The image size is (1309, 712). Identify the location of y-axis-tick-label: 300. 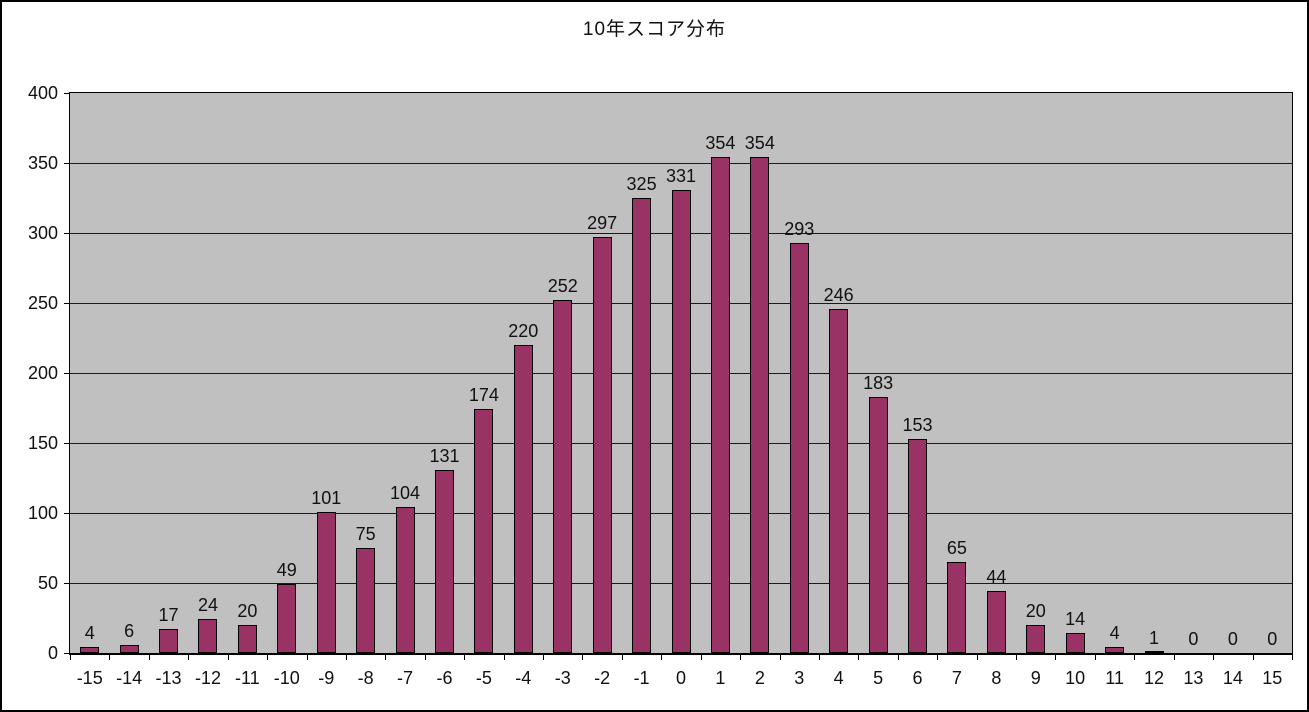
(42, 233).